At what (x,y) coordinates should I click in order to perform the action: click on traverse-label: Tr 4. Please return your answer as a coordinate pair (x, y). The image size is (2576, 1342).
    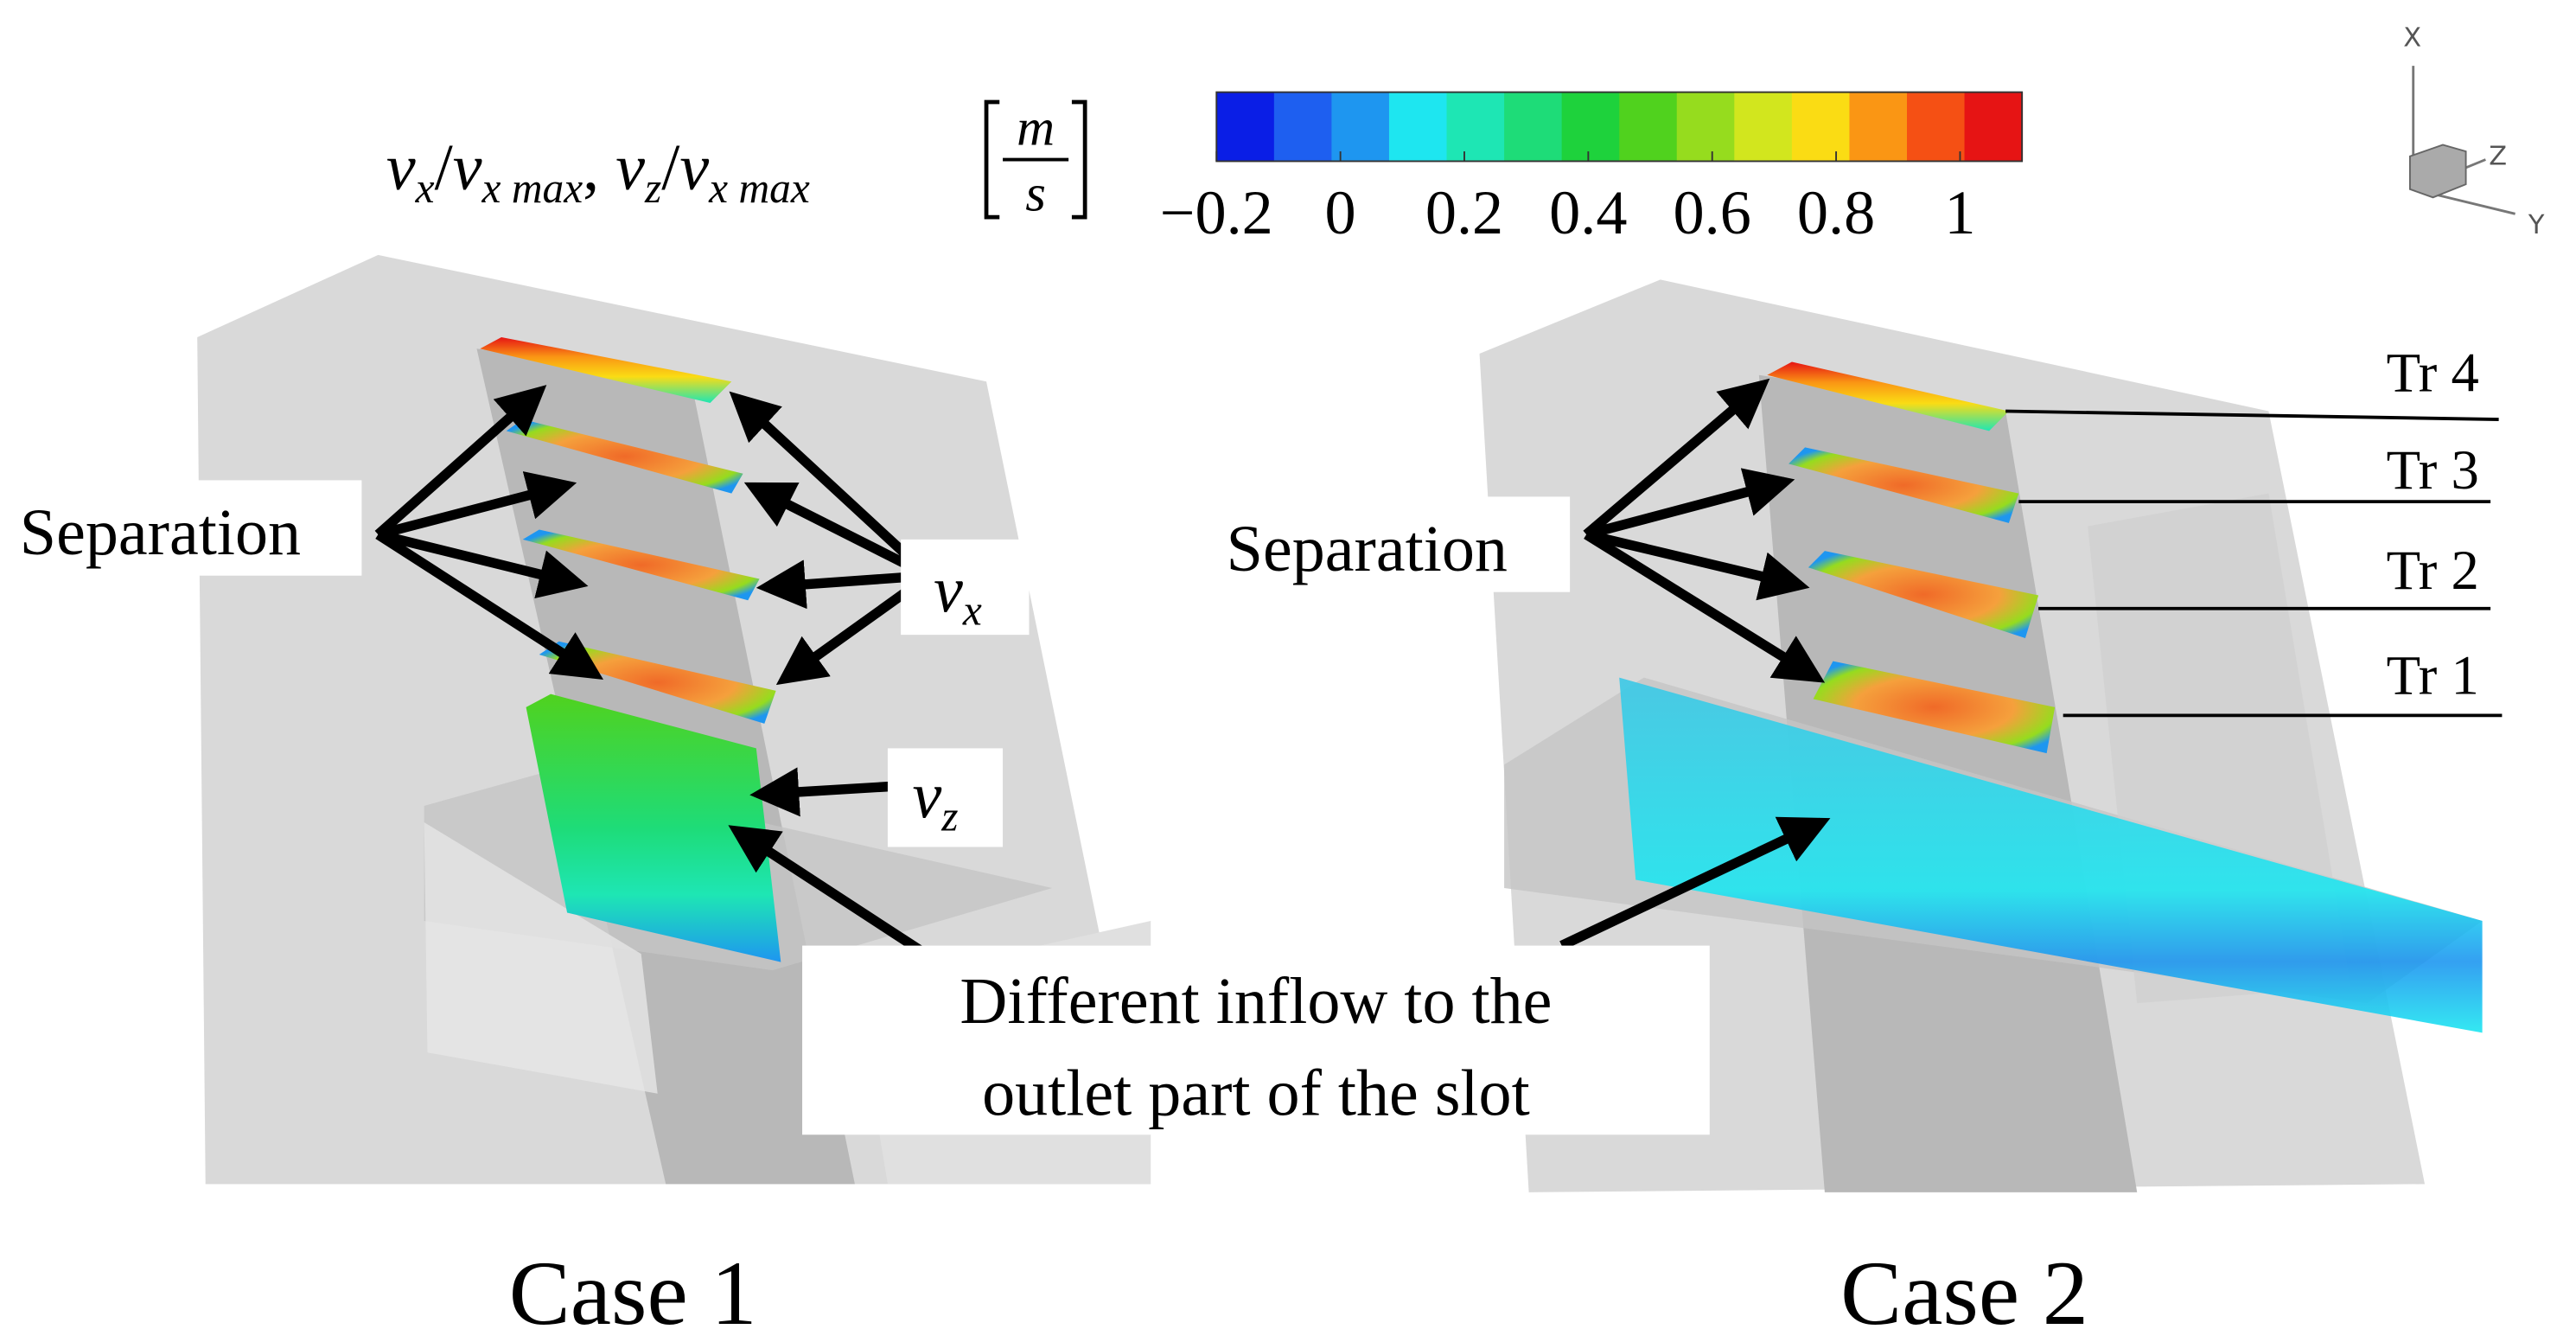
    Looking at the image, I should click on (2433, 373).